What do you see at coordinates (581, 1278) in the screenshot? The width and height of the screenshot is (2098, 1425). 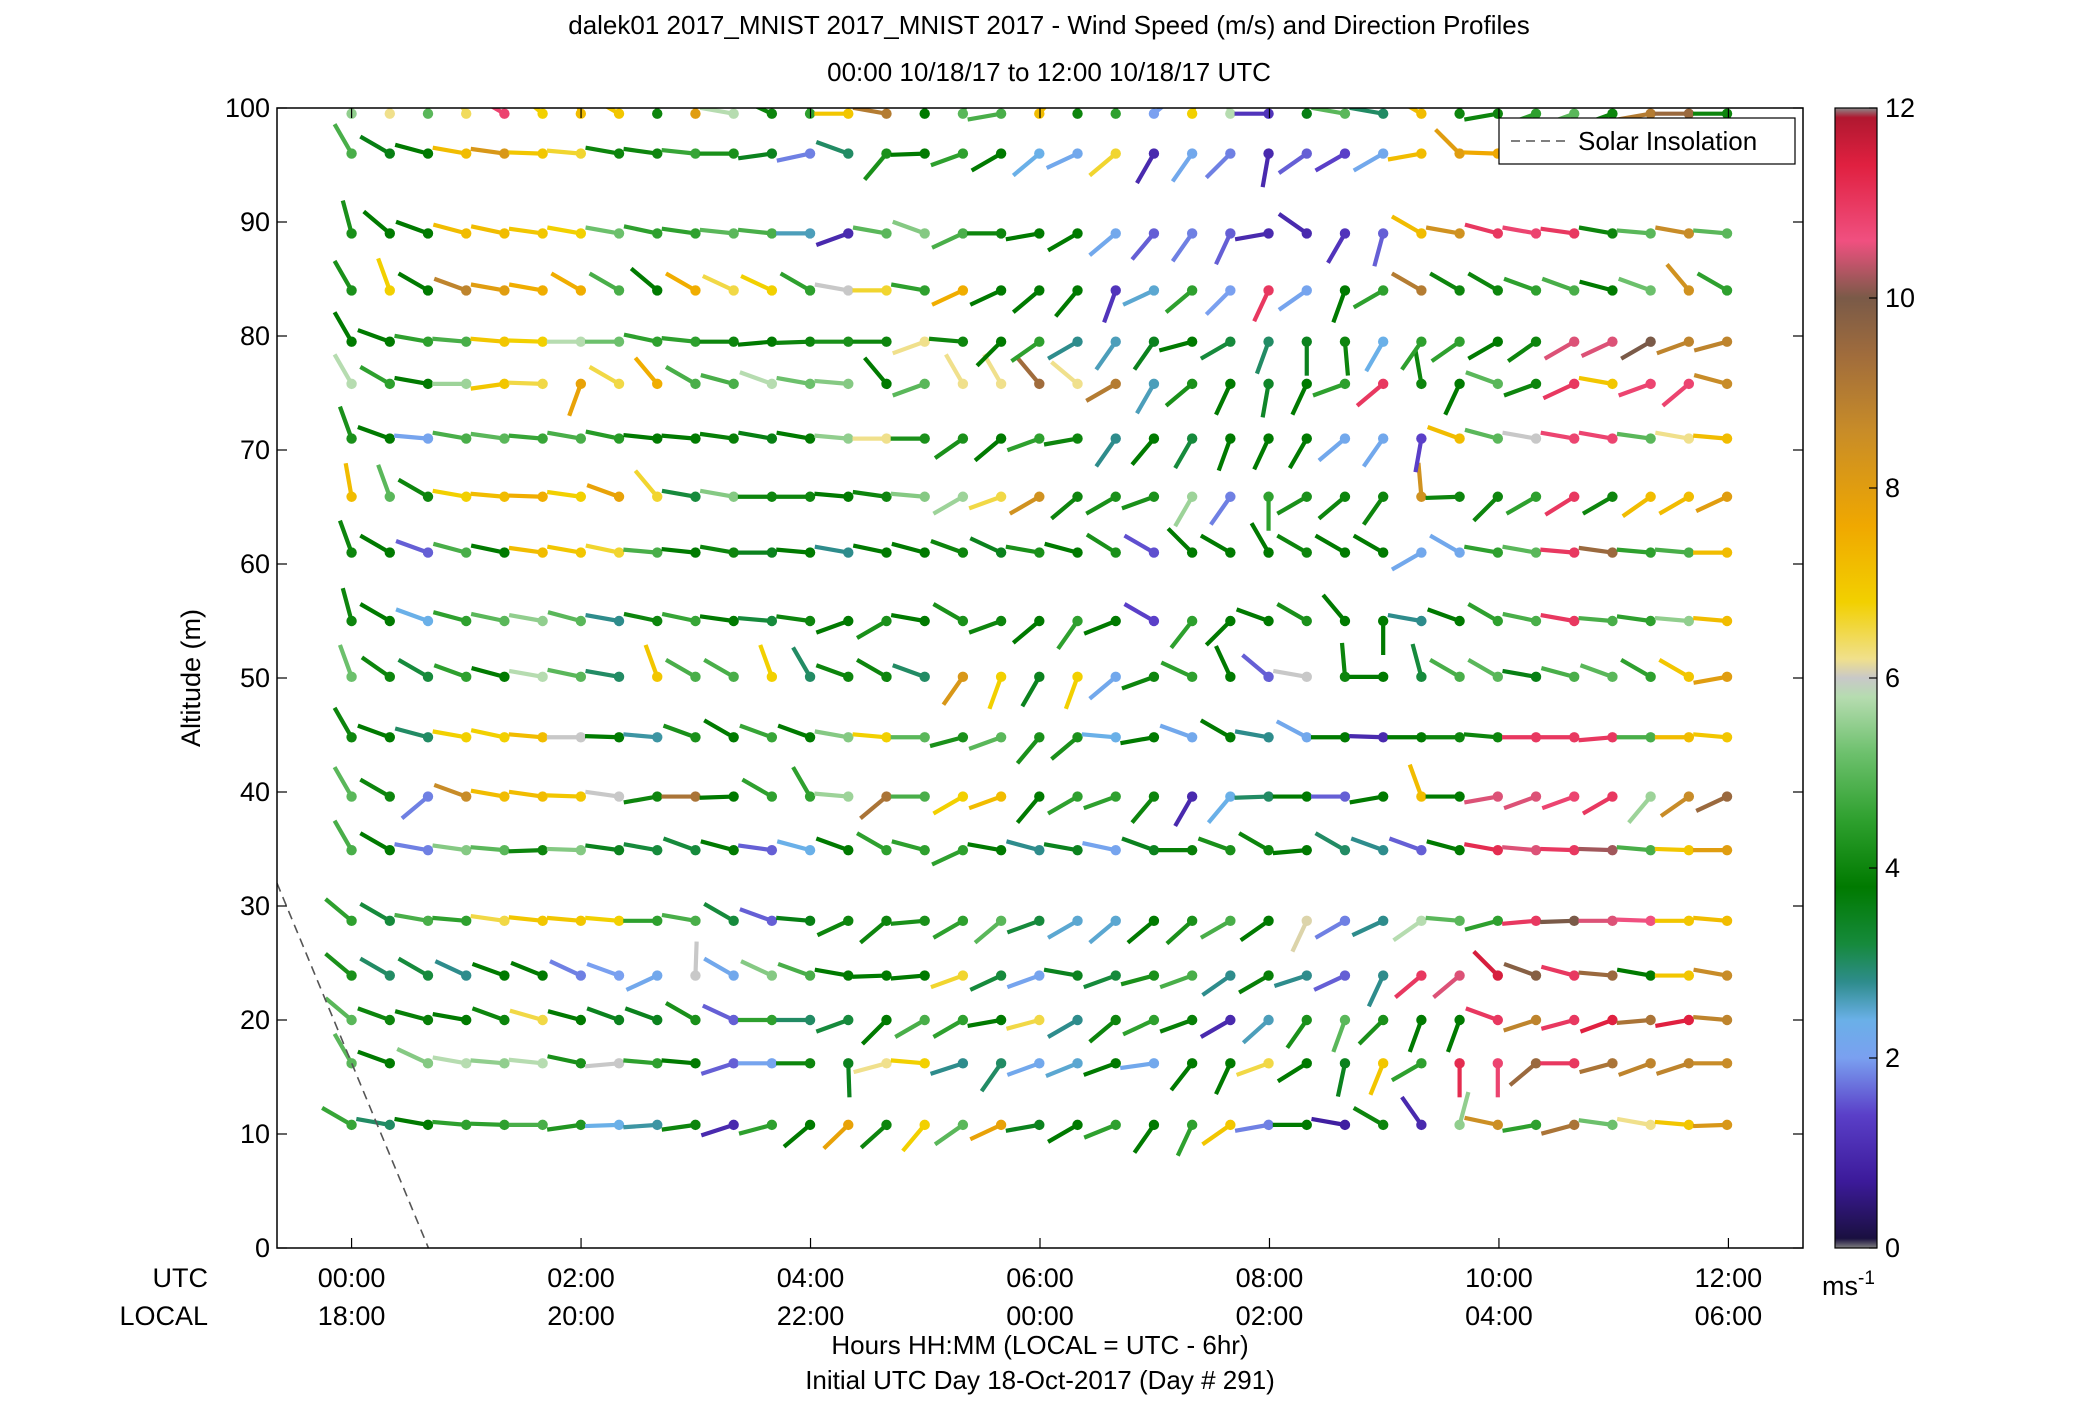 I see `x-tick-label-utc: 02:00` at bounding box center [581, 1278].